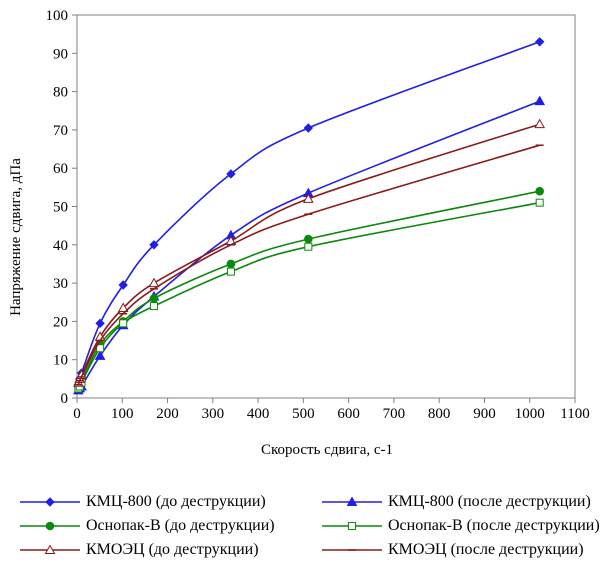  What do you see at coordinates (60, 169) in the screenshot?
I see `y-tick-label: 60` at bounding box center [60, 169].